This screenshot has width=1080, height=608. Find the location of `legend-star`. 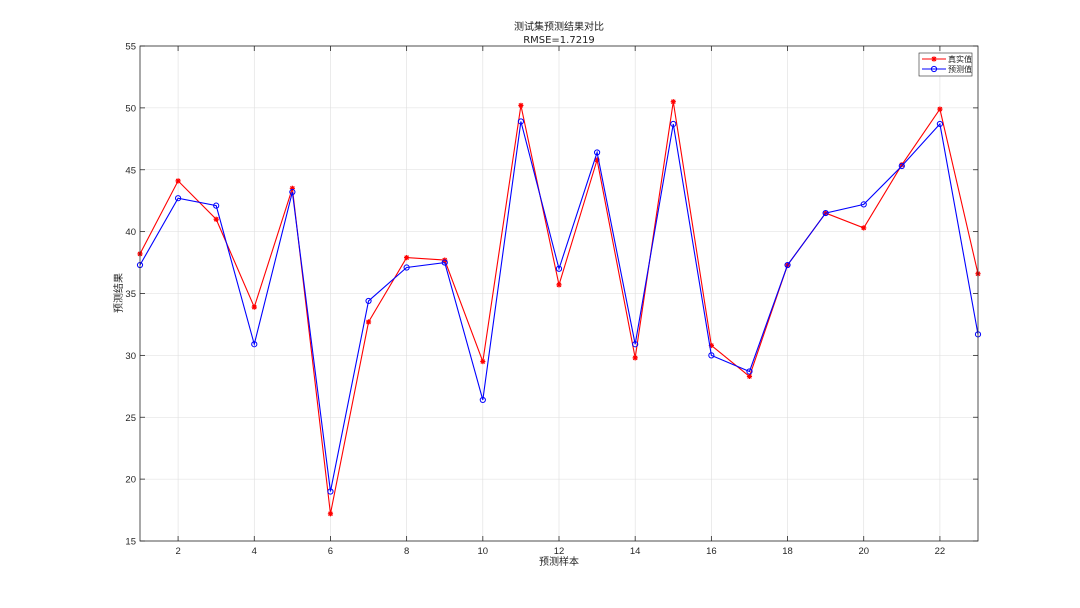

legend-star is located at coordinates (934, 59).